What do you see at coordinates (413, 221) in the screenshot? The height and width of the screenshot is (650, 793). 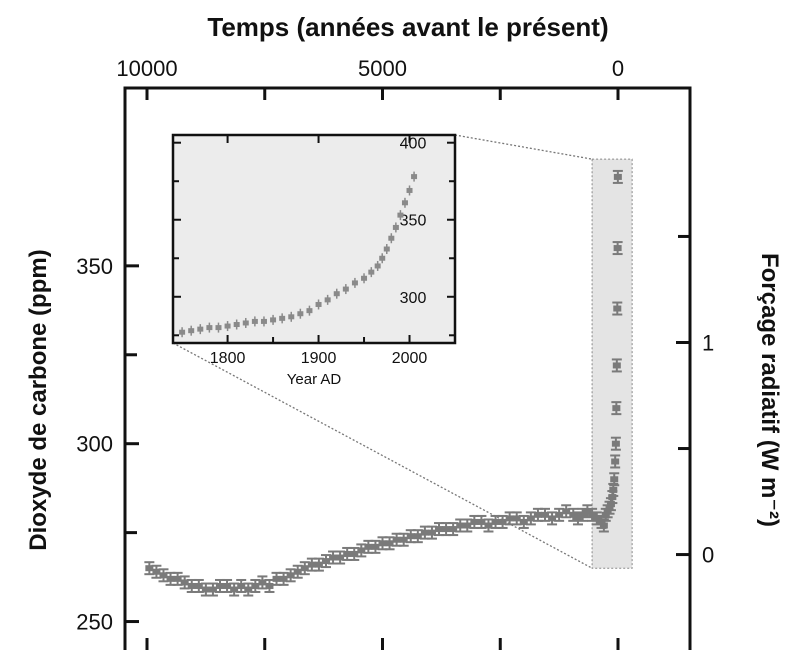 I see `inset-y-tick-label: 350` at bounding box center [413, 221].